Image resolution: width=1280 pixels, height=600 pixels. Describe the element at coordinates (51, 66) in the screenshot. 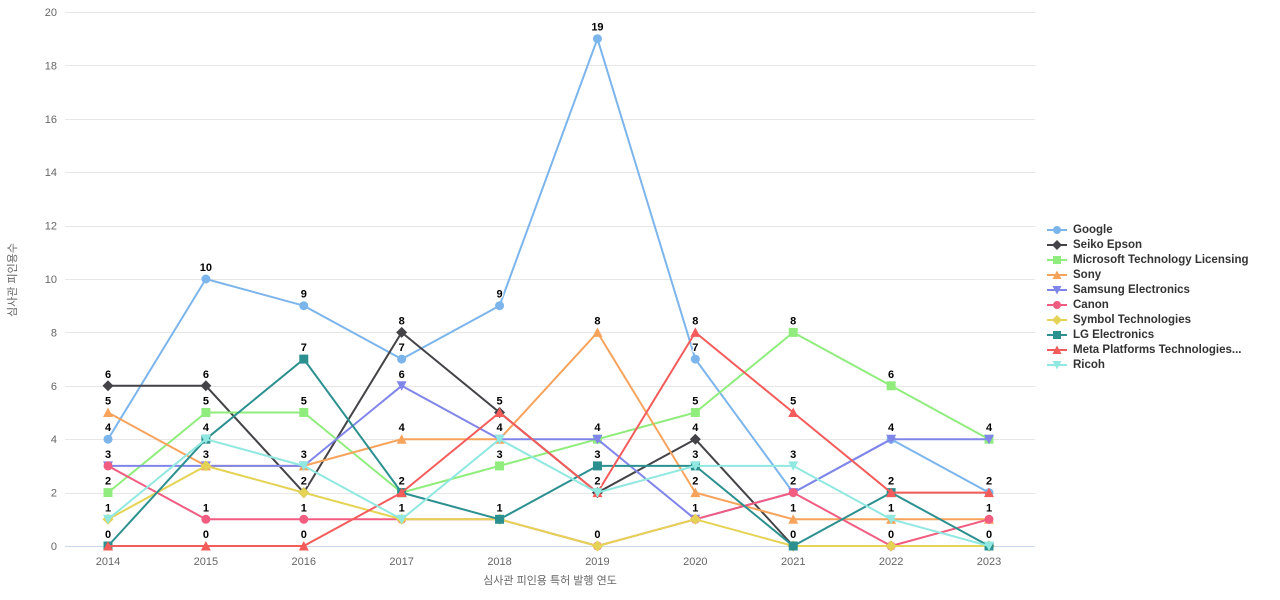

I see `y-tick-label: 18` at that location.